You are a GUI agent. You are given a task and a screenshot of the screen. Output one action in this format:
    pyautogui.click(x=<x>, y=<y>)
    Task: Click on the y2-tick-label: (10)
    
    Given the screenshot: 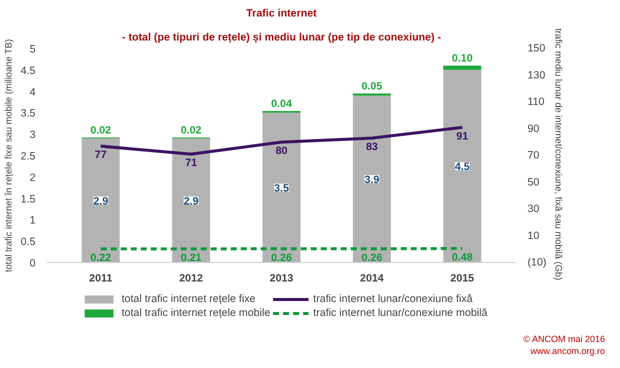 What is the action you would take?
    pyautogui.click(x=537, y=262)
    